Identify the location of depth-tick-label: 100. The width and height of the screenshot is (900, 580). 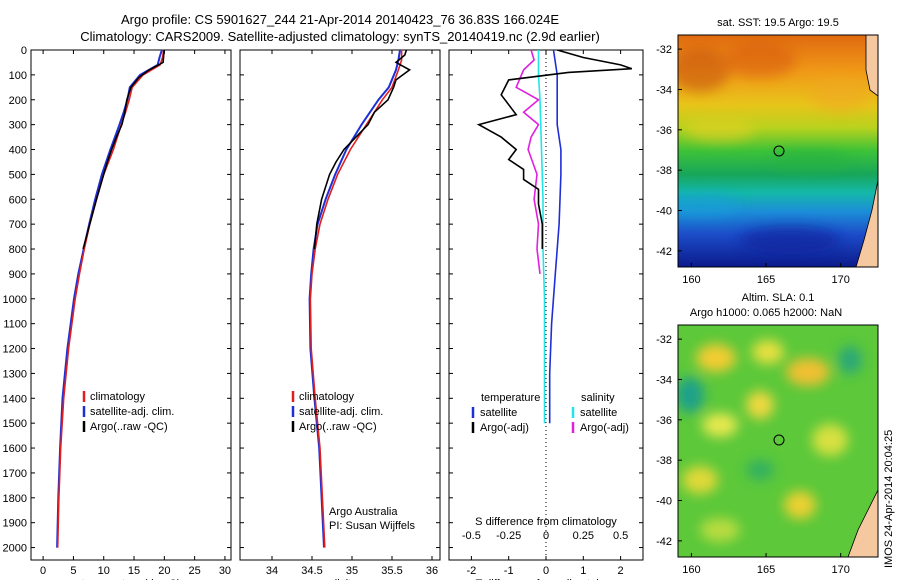
(18, 76).